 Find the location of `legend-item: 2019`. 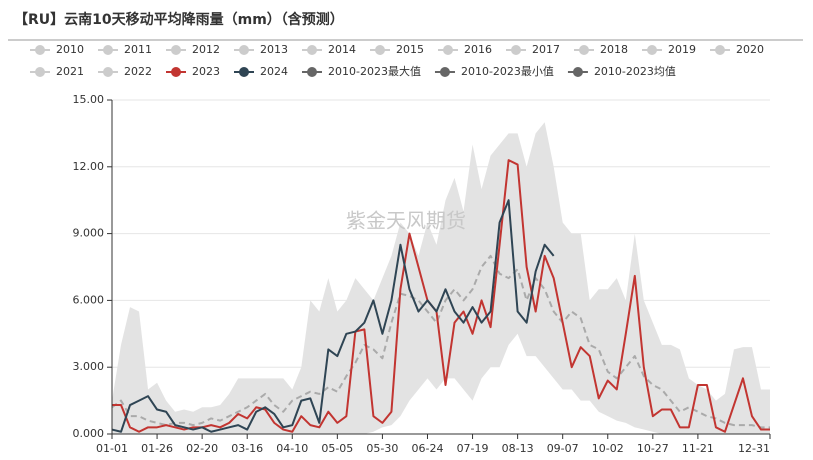

legend-item: 2019 is located at coordinates (669, 49).